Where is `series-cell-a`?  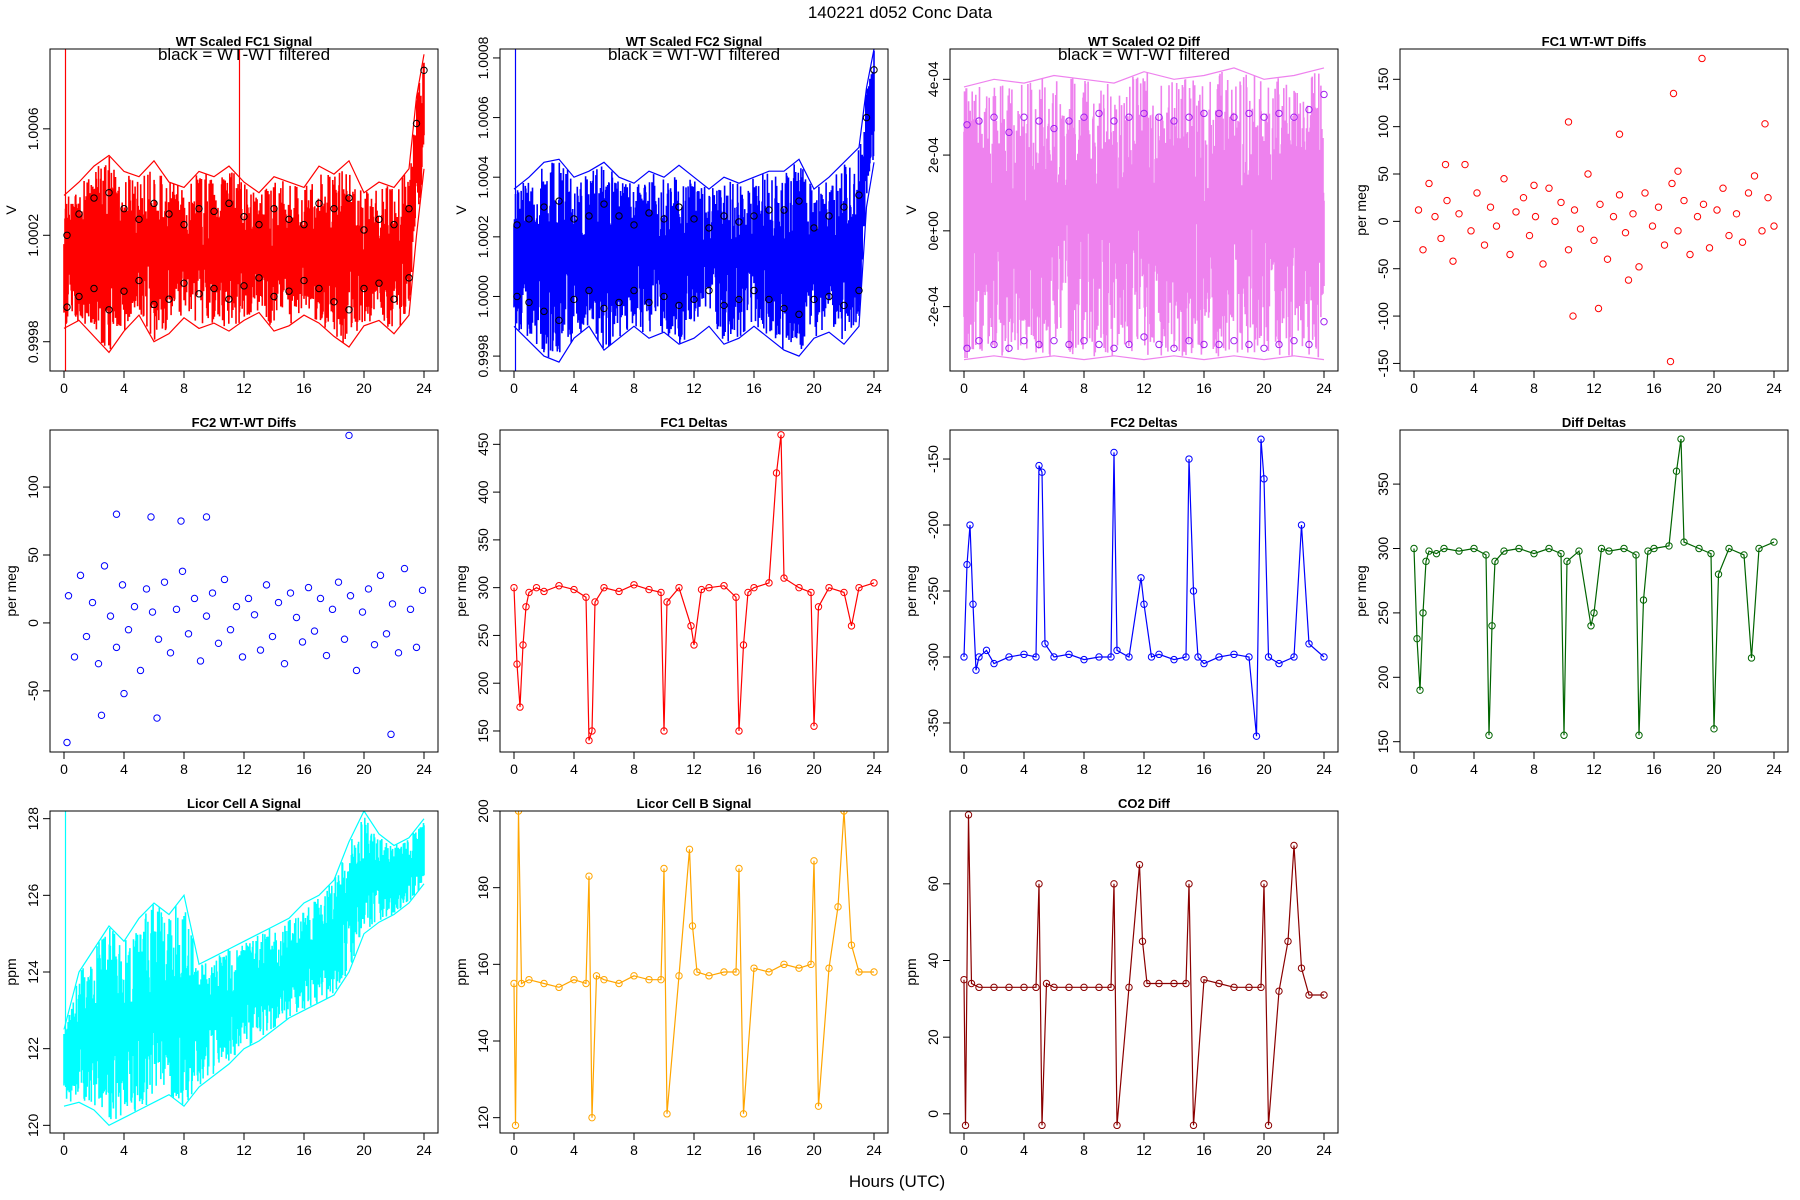
series-cell-a is located at coordinates (244, 969).